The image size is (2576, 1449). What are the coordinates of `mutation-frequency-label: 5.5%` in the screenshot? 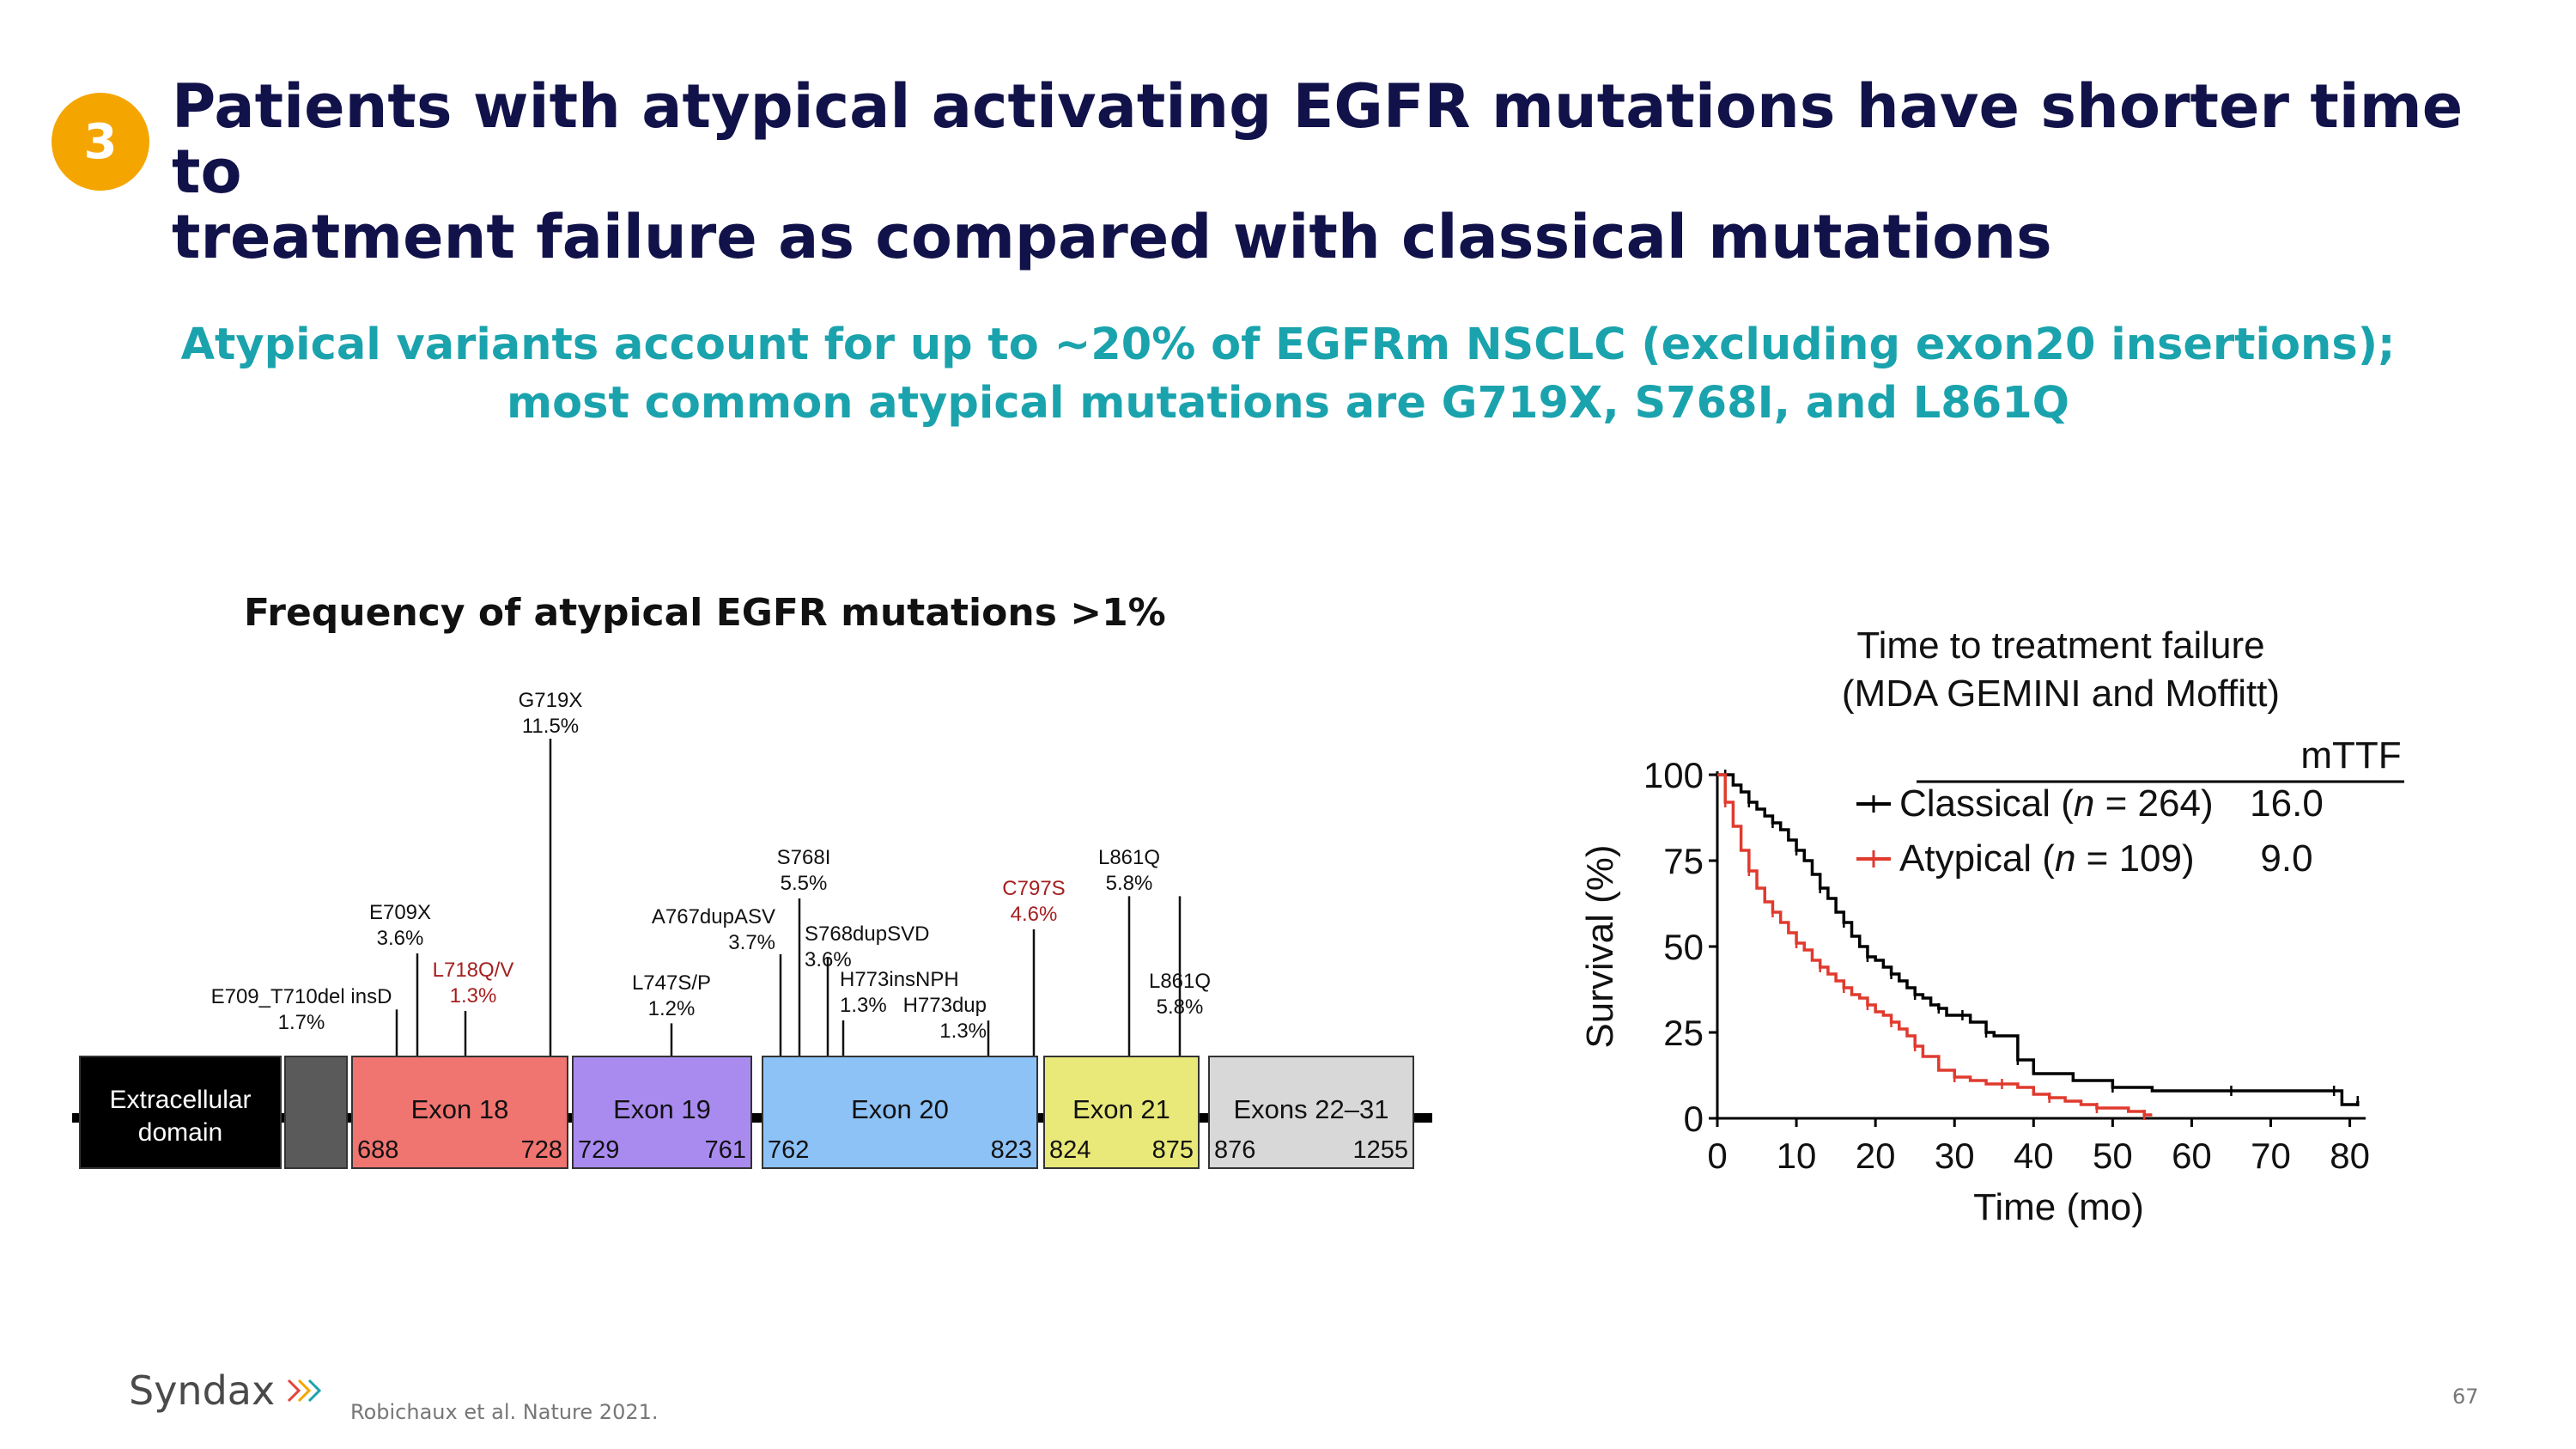 It's located at (804, 883).